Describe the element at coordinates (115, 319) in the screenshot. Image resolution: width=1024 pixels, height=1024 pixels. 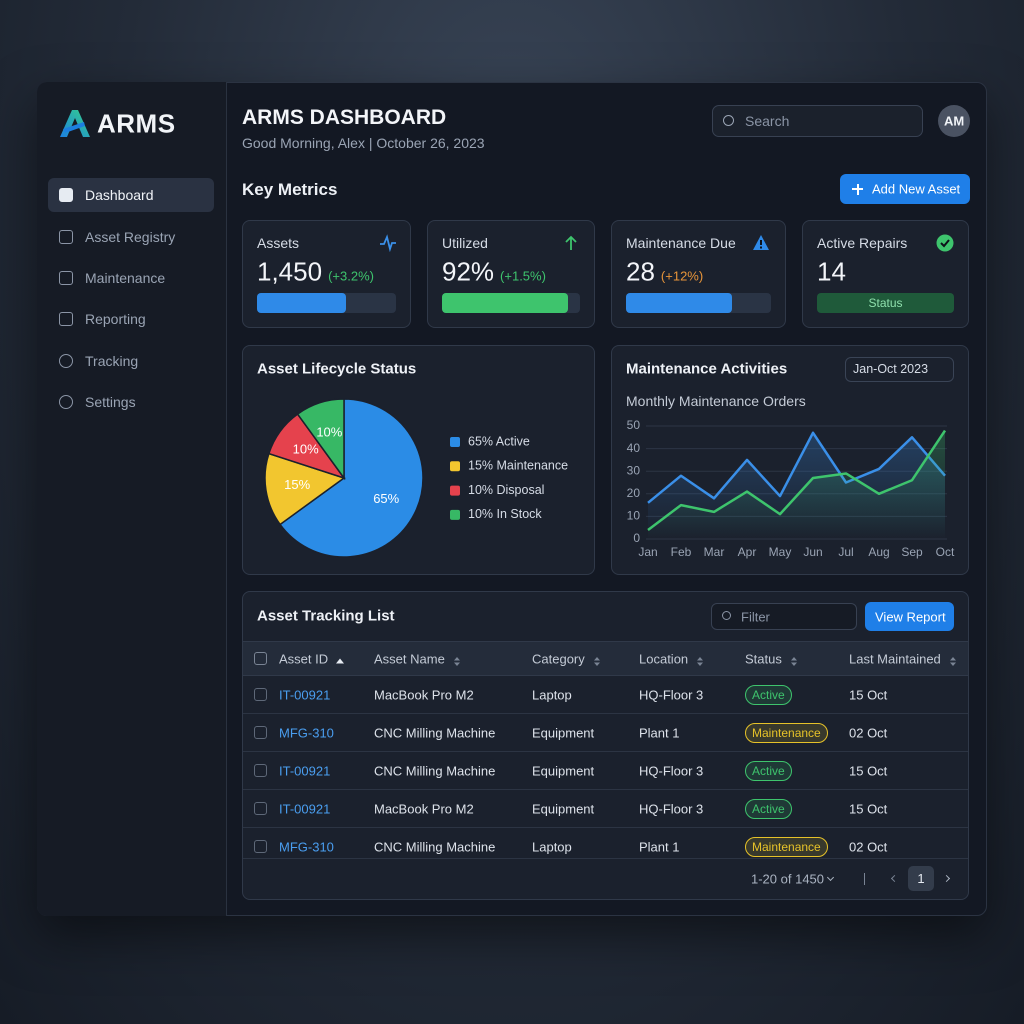
I see `nav-item: Reporting` at that location.